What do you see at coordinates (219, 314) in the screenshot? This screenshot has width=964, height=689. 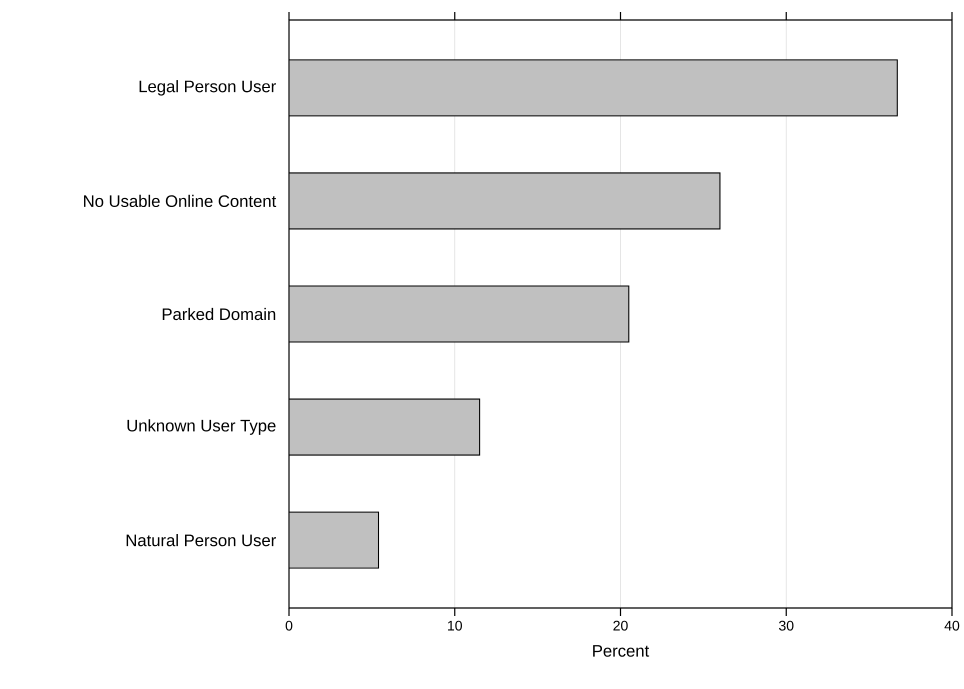 I see `y-tick-label: Parked Domain` at bounding box center [219, 314].